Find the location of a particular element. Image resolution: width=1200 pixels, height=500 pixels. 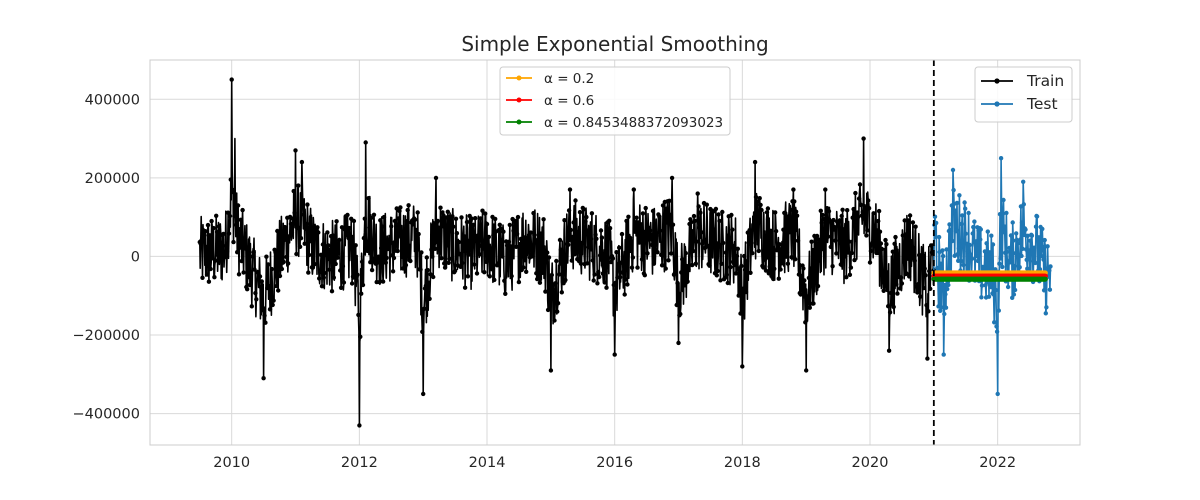

legend-marker-sample is located at coordinates (997, 81).